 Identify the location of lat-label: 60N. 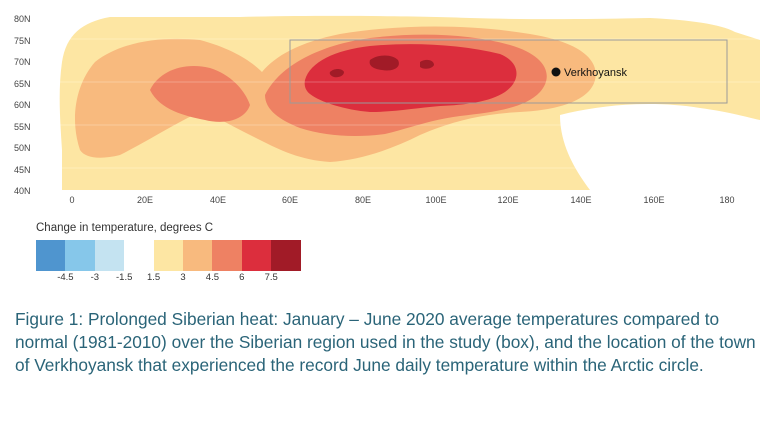
(22, 105).